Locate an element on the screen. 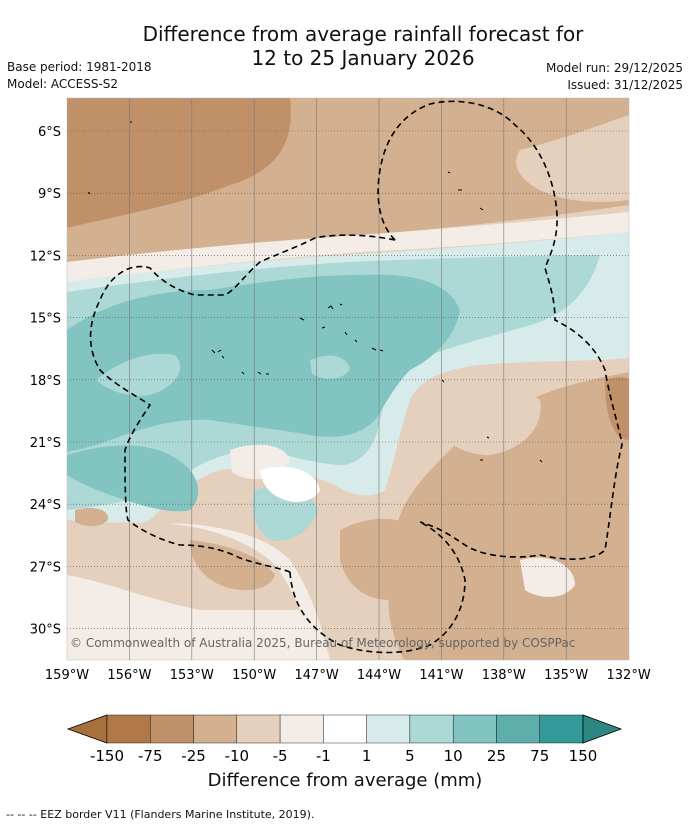 This screenshot has width=690, height=827. field-transition is located at coordinates (348, 247).